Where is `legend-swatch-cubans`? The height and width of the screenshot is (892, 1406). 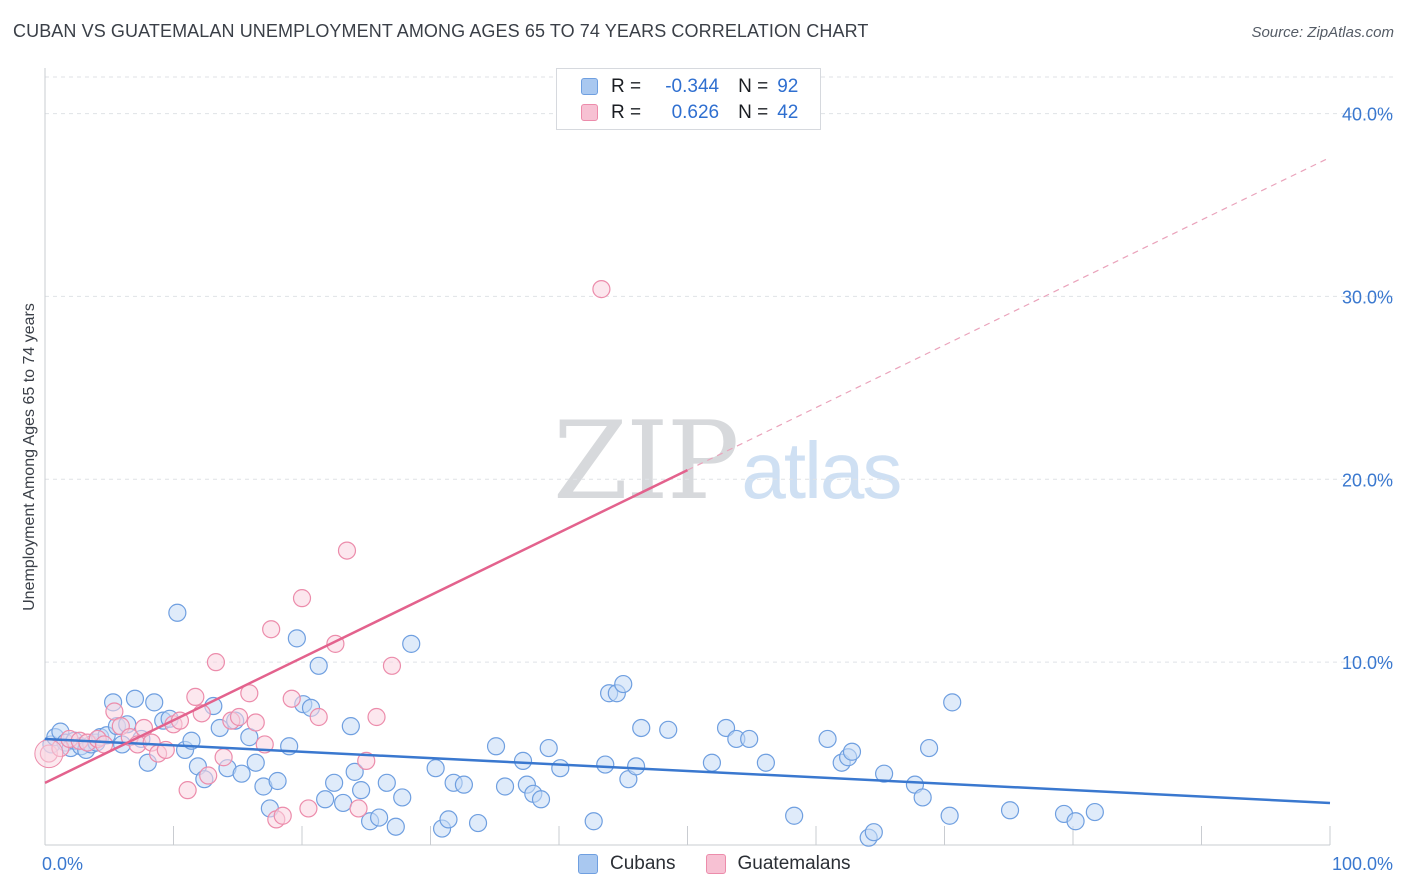
legend-swatch-cubans is located at coordinates (588, 864).